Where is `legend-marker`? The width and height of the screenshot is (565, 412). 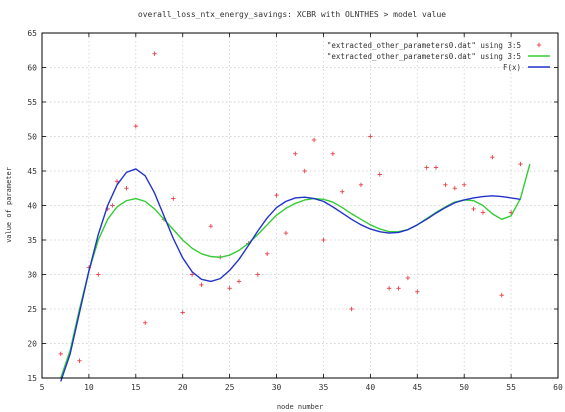 legend-marker is located at coordinates (539, 45).